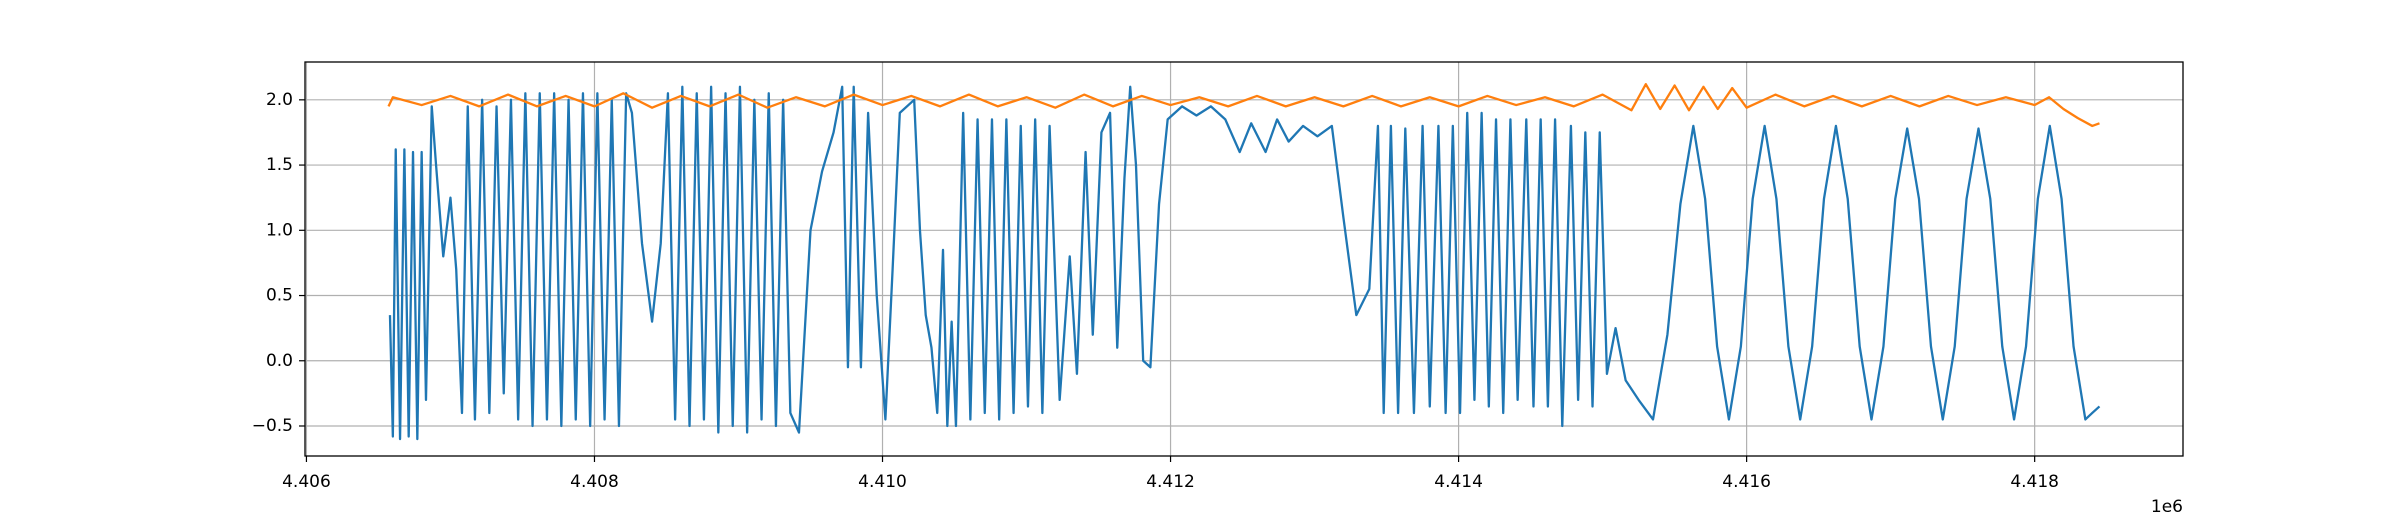 This screenshot has width=2400, height=525. I want to click on x-tick-label: 4.412, so click(1170, 482).